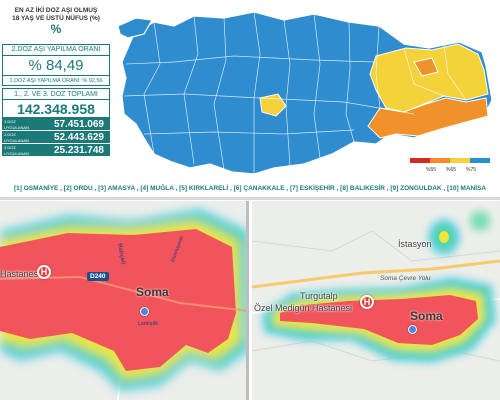 The width and height of the screenshot is (500, 400). What do you see at coordinates (76, 150) in the screenshot?
I see `dose-row-value: 25.231.748` at bounding box center [76, 150].